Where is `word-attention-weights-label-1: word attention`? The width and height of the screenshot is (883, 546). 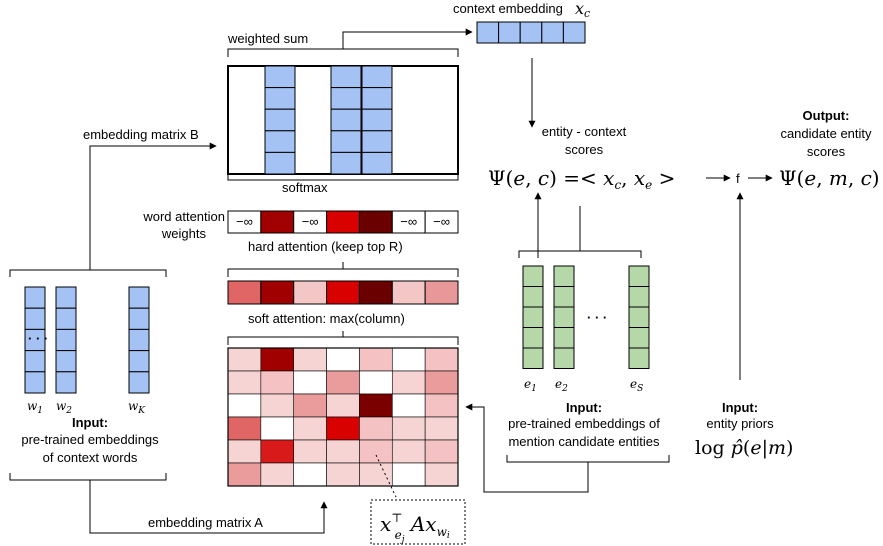
word-attention-weights-label-1: word attention is located at coordinates (183, 216).